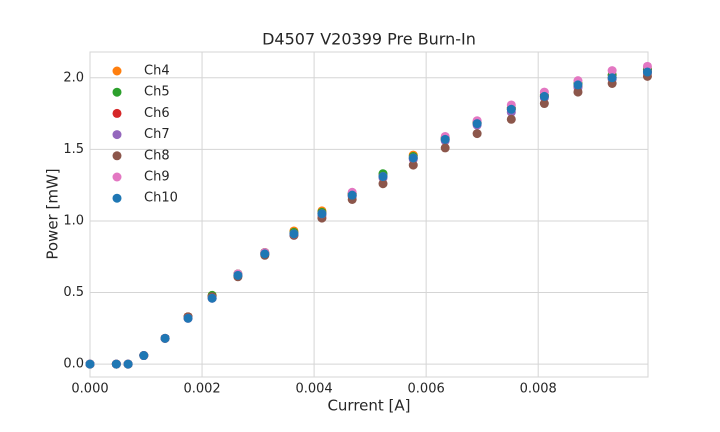 The width and height of the screenshot is (720, 432). What do you see at coordinates (161, 198) in the screenshot?
I see `legend-label: Ch10` at bounding box center [161, 198].